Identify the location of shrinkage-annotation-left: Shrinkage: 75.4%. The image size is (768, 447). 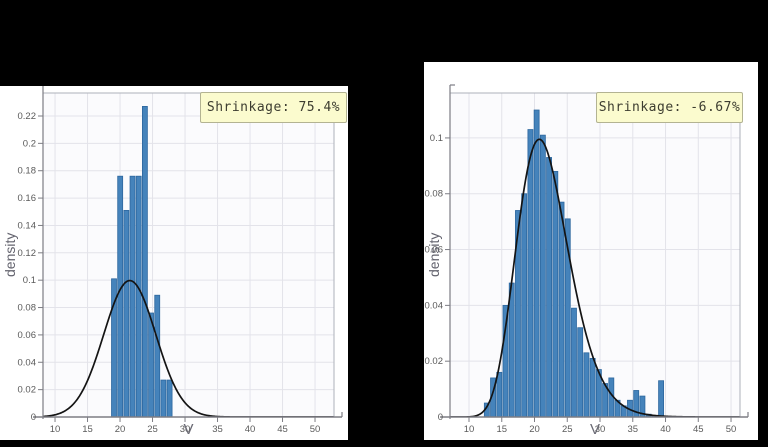
(273, 107).